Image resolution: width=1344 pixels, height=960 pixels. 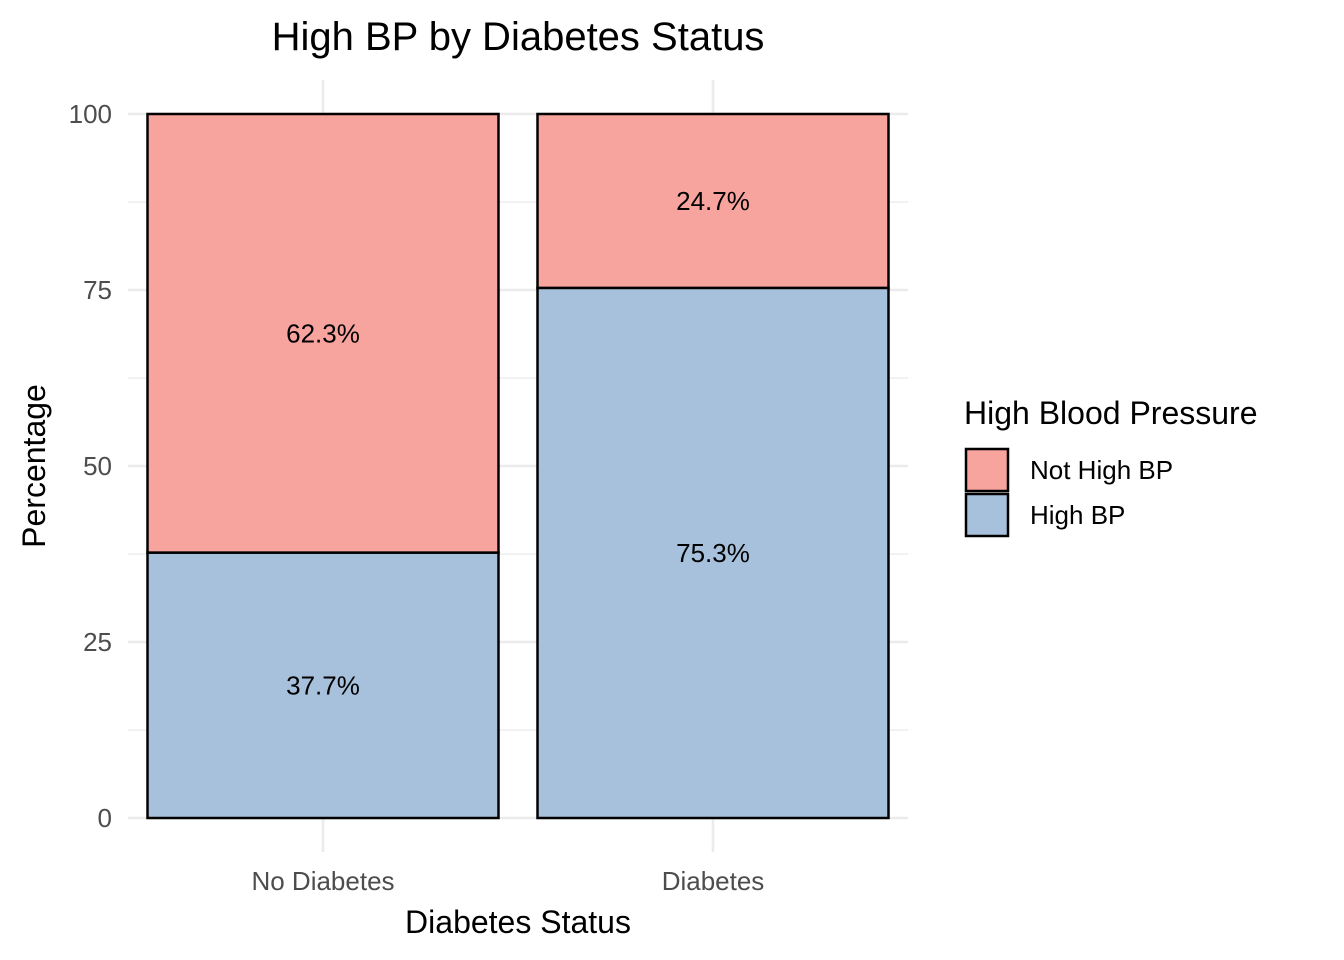 I want to click on legend: High Blood Pressure Not High BP High BP, so click(x=1110, y=466).